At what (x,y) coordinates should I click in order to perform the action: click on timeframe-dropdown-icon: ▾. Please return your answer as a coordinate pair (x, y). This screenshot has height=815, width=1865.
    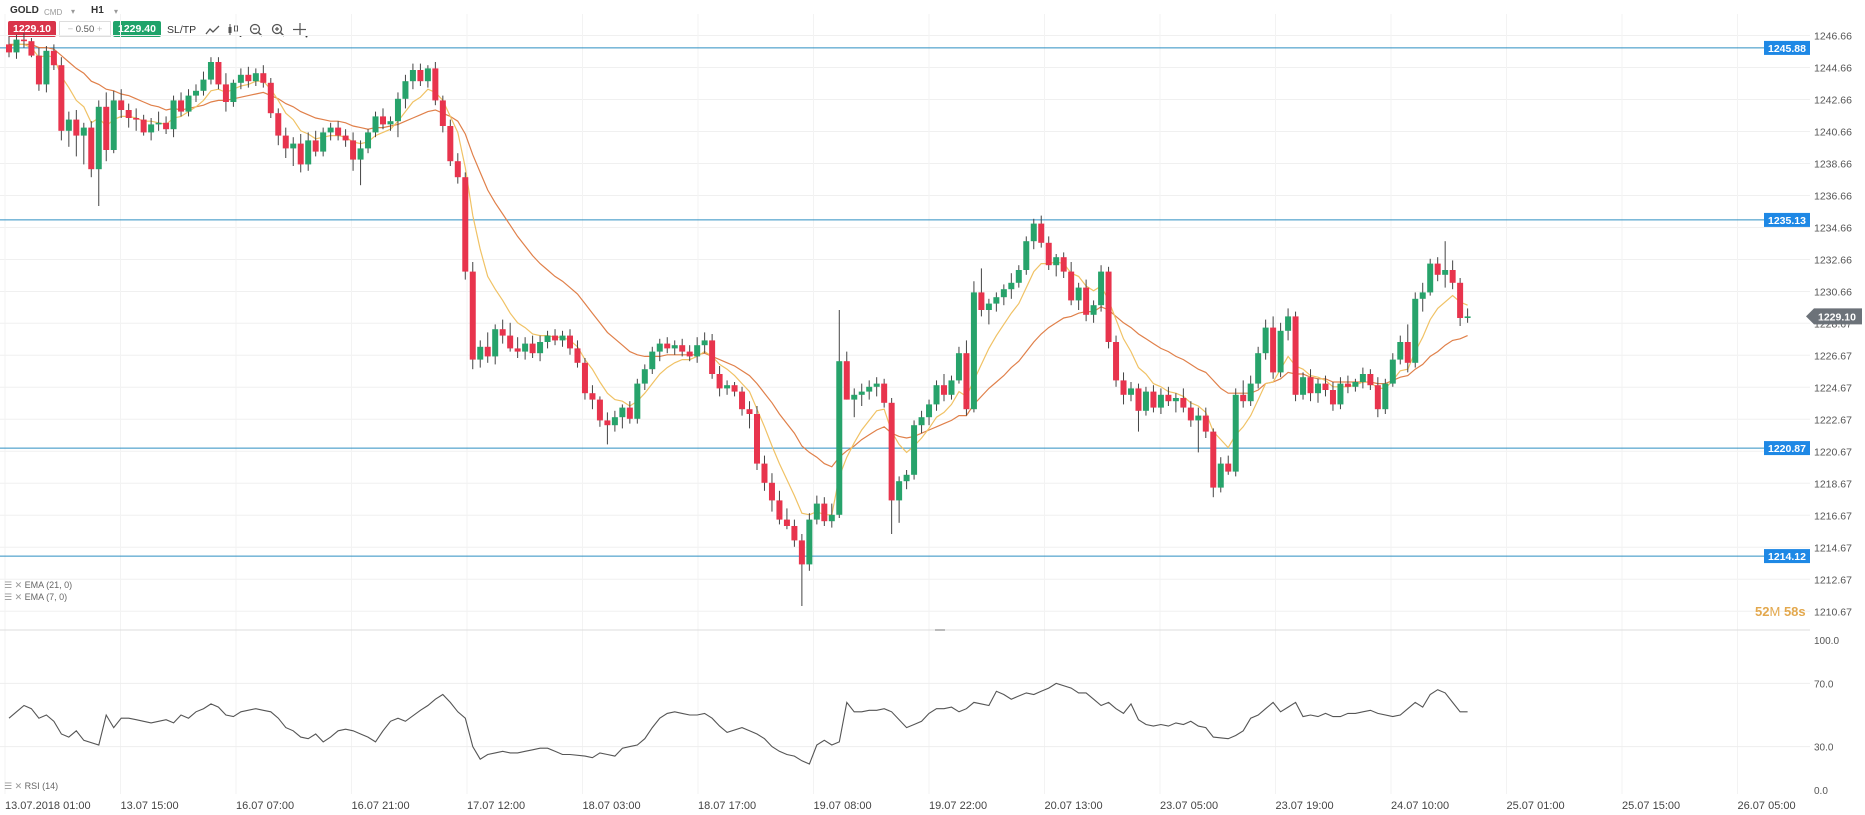
    Looking at the image, I should click on (116, 11).